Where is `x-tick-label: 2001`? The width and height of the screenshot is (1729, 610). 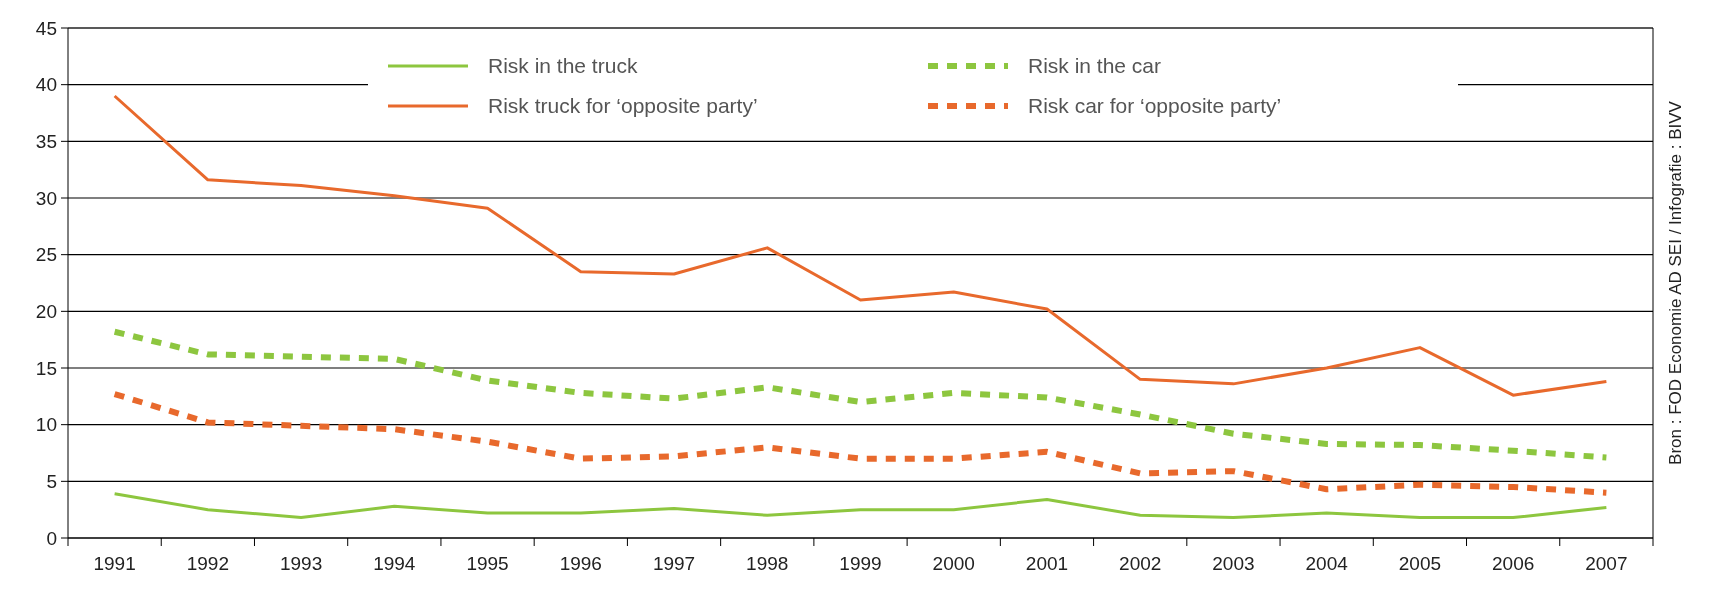
x-tick-label: 2001 is located at coordinates (1047, 563).